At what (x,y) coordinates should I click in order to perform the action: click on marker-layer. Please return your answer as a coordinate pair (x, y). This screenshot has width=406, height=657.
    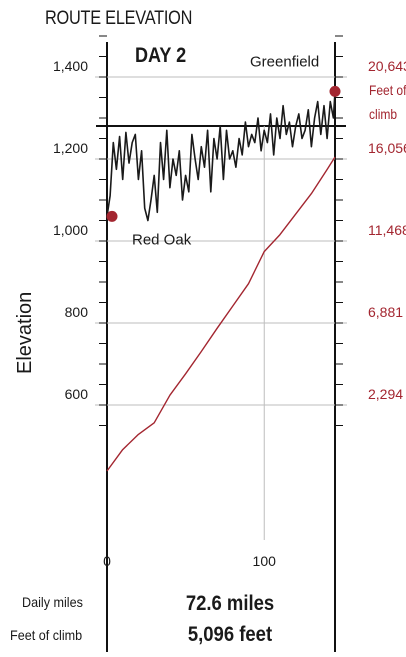
    Looking at the image, I should click on (223, 153).